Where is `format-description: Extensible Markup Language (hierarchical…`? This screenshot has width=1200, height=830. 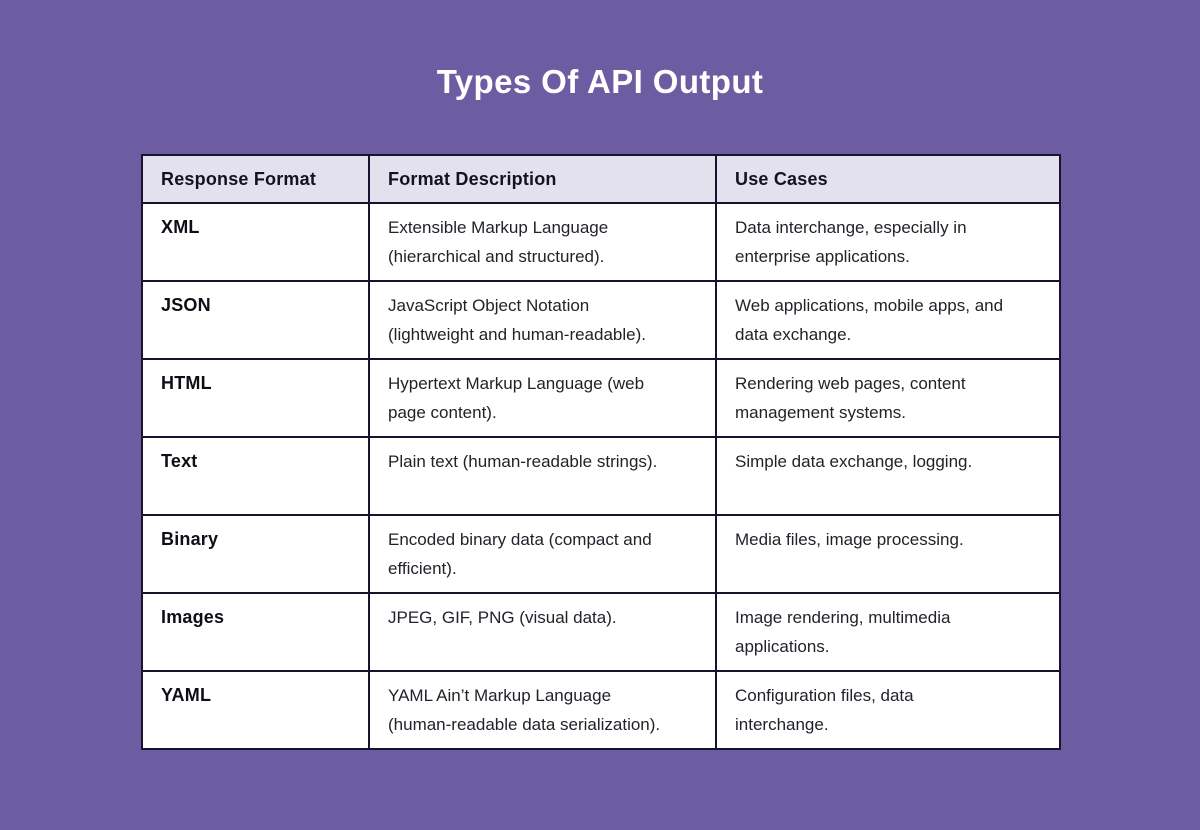
format-description: Extensible Markup Language (hierarchical… is located at coordinates (542, 242).